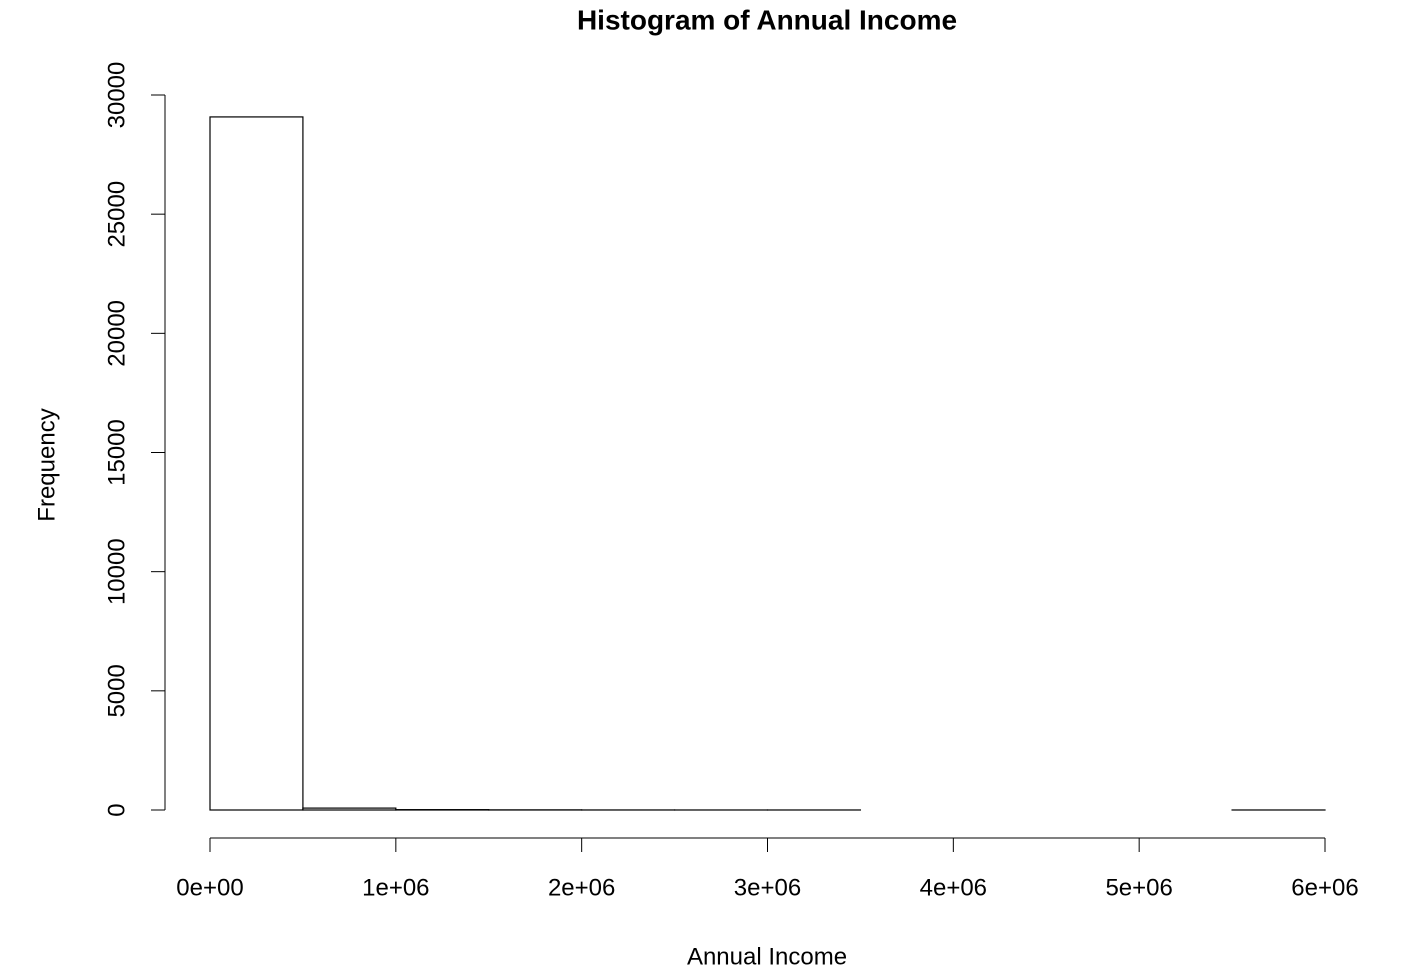 This screenshot has height=980, width=1422. What do you see at coordinates (116, 452) in the screenshot?
I see `y-tick-label: 15000` at bounding box center [116, 452].